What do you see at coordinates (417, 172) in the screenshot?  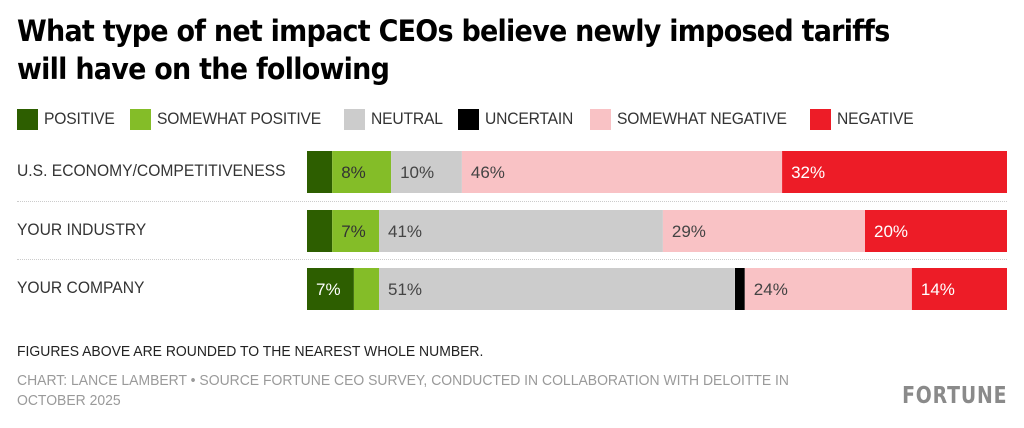 I see `data-label: 10%` at bounding box center [417, 172].